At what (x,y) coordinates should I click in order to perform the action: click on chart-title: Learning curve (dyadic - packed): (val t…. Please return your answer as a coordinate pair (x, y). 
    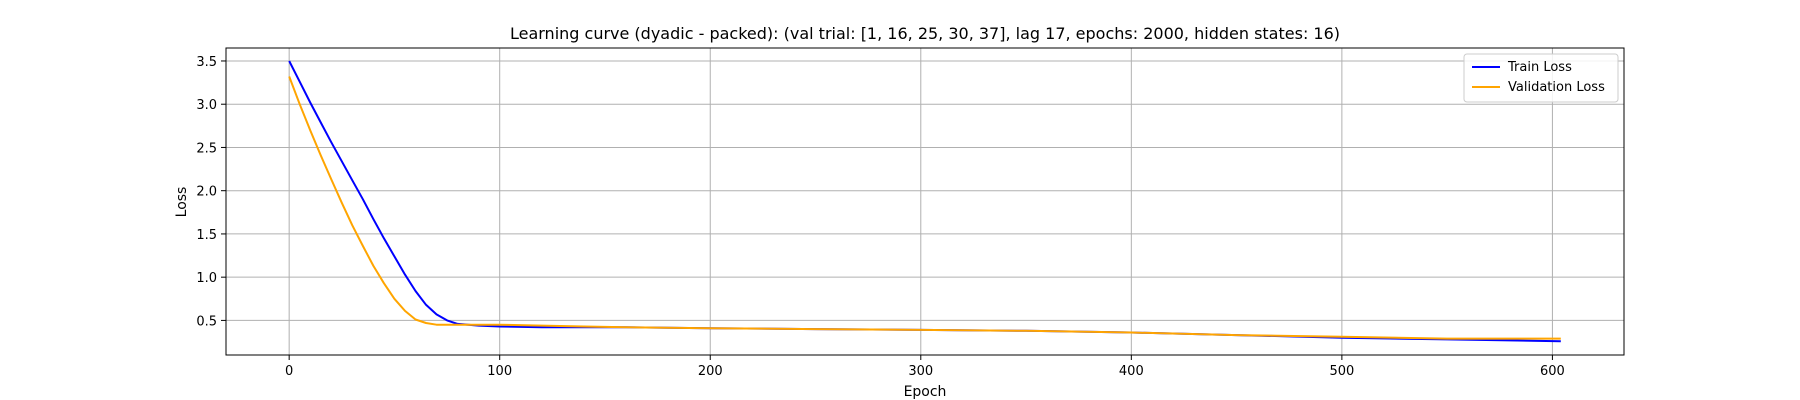
    Looking at the image, I should click on (925, 33).